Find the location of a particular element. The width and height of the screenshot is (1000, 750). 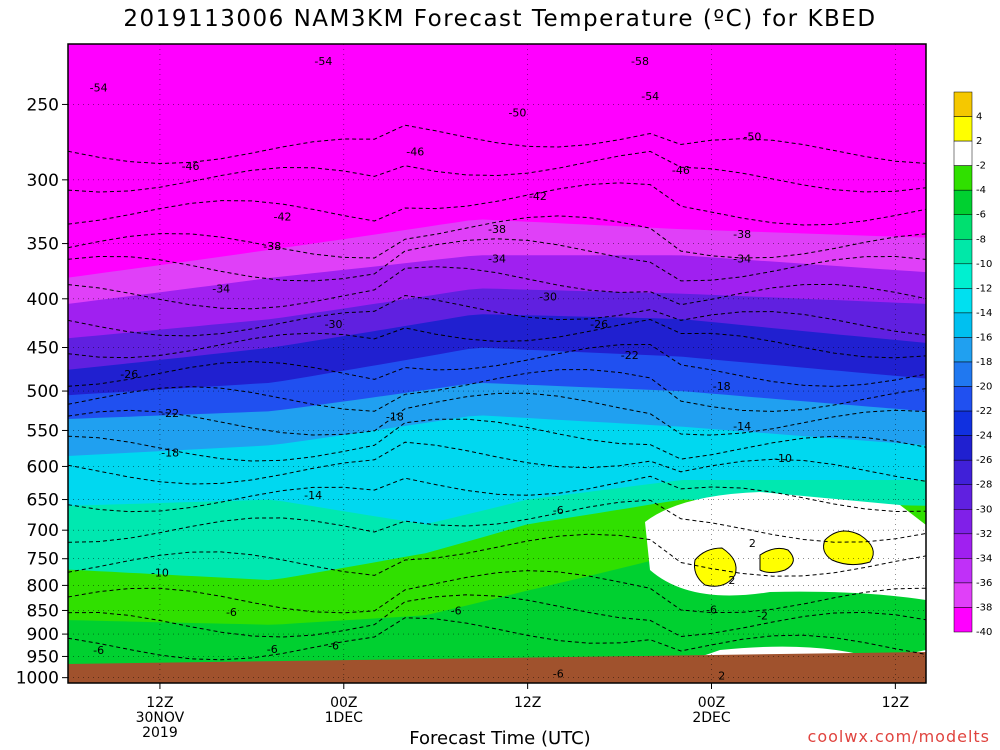

x-tick-label: 00Z is located at coordinates (711, 703).